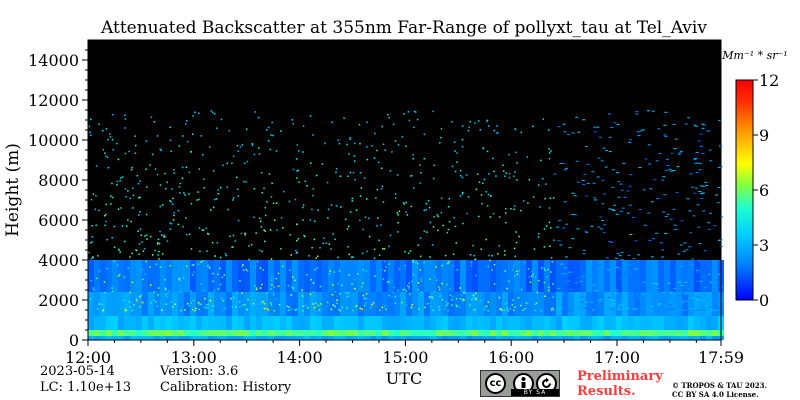  What do you see at coordinates (300, 357) in the screenshot?
I see `x-tick-label: 14:00` at bounding box center [300, 357].